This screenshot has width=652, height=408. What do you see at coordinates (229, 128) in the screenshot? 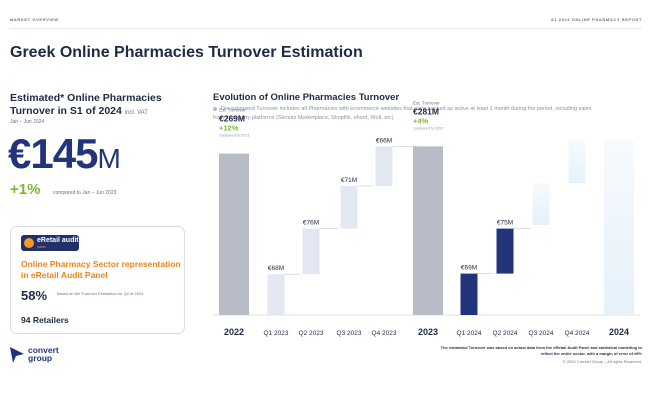
I see `total-annotation-change: +12%` at bounding box center [229, 128].